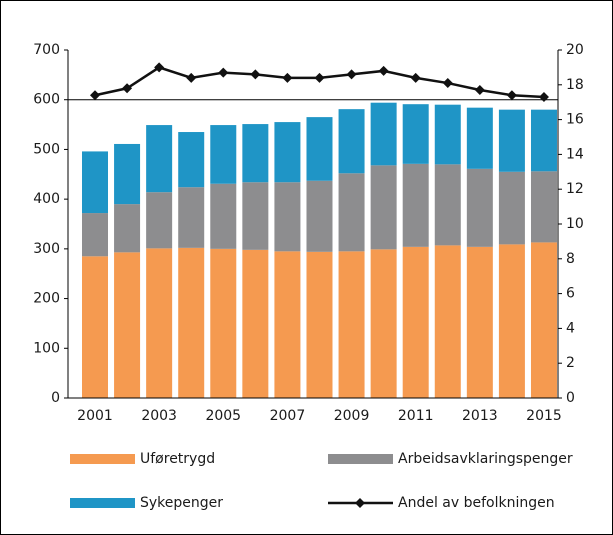 Image resolution: width=613 pixels, height=535 pixels. I want to click on legend-label: Arbeidsavklaringspenger, so click(485, 459).